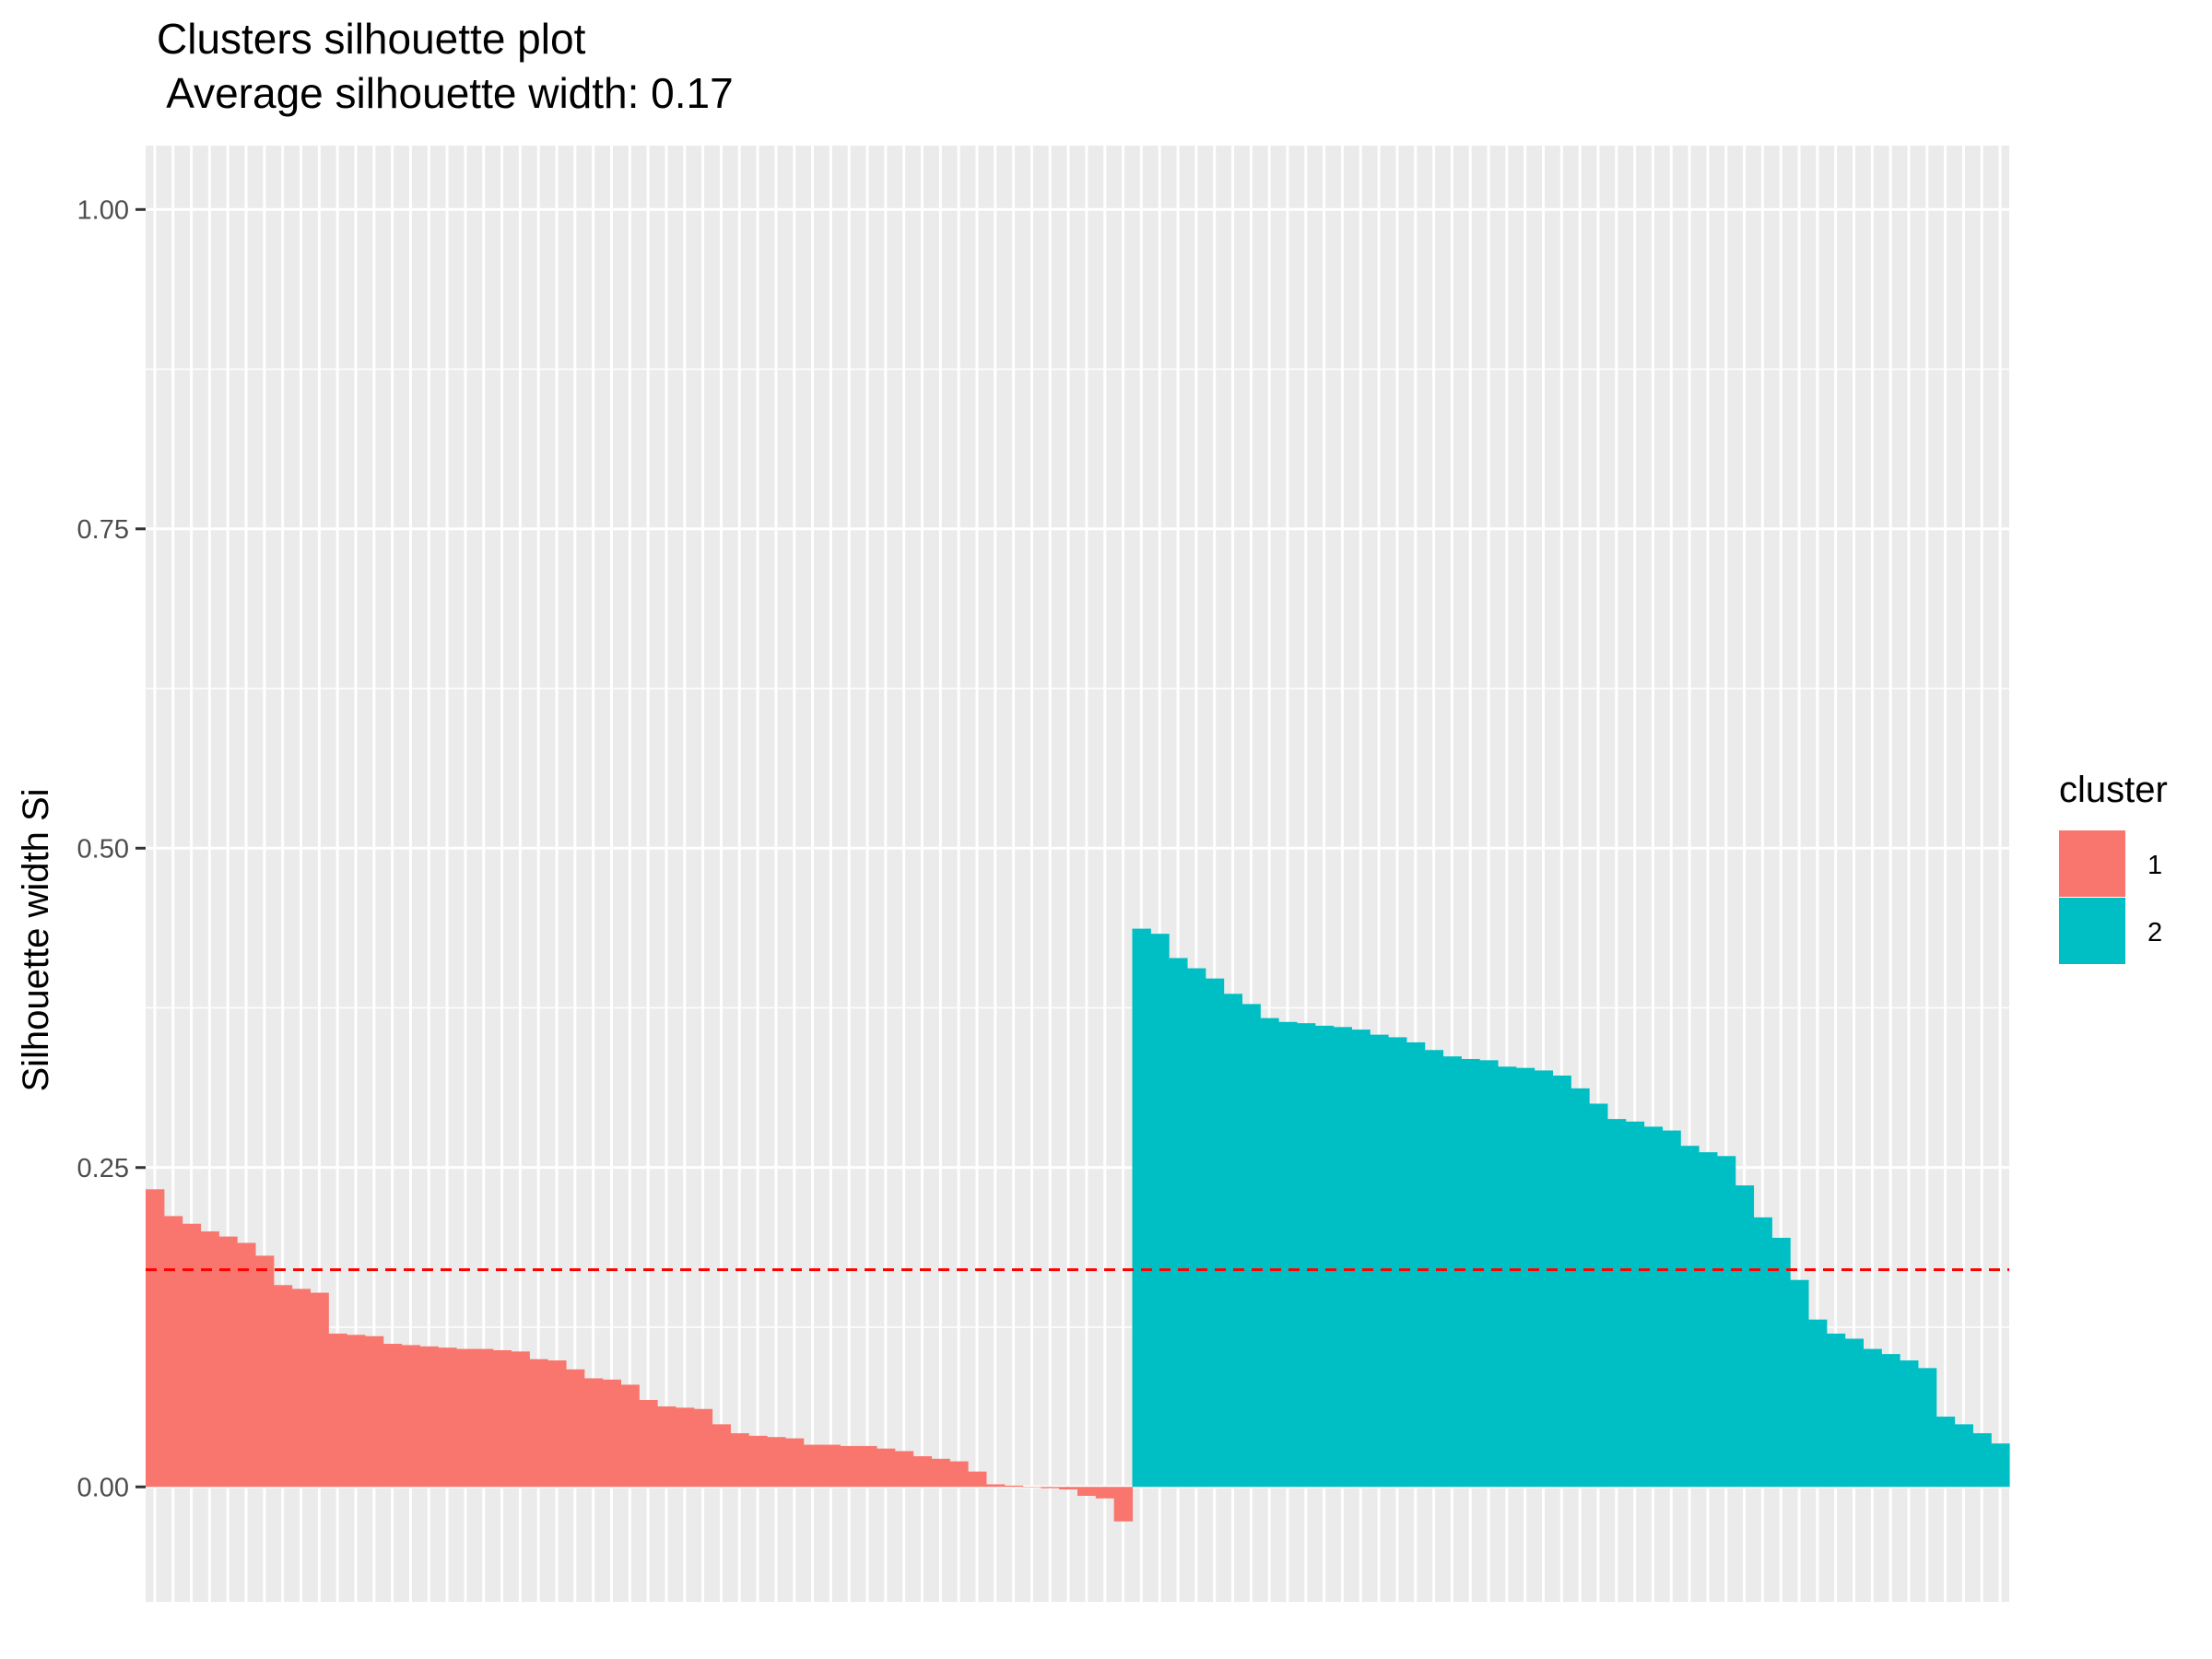 The height and width of the screenshot is (1659, 2212). What do you see at coordinates (445, 93) in the screenshot?
I see `chart-subtitle: Average silhouette width: 0.17` at bounding box center [445, 93].